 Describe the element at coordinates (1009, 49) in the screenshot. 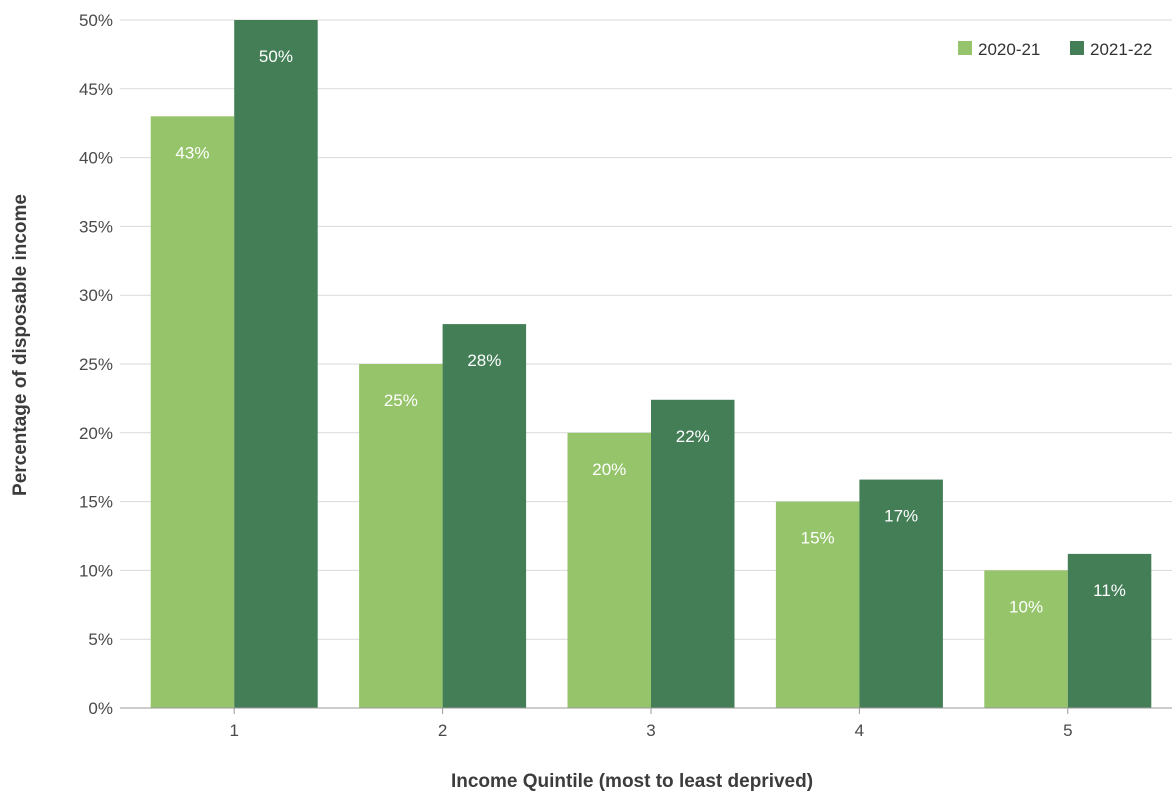

I see `legend-label: 2020-21` at that location.